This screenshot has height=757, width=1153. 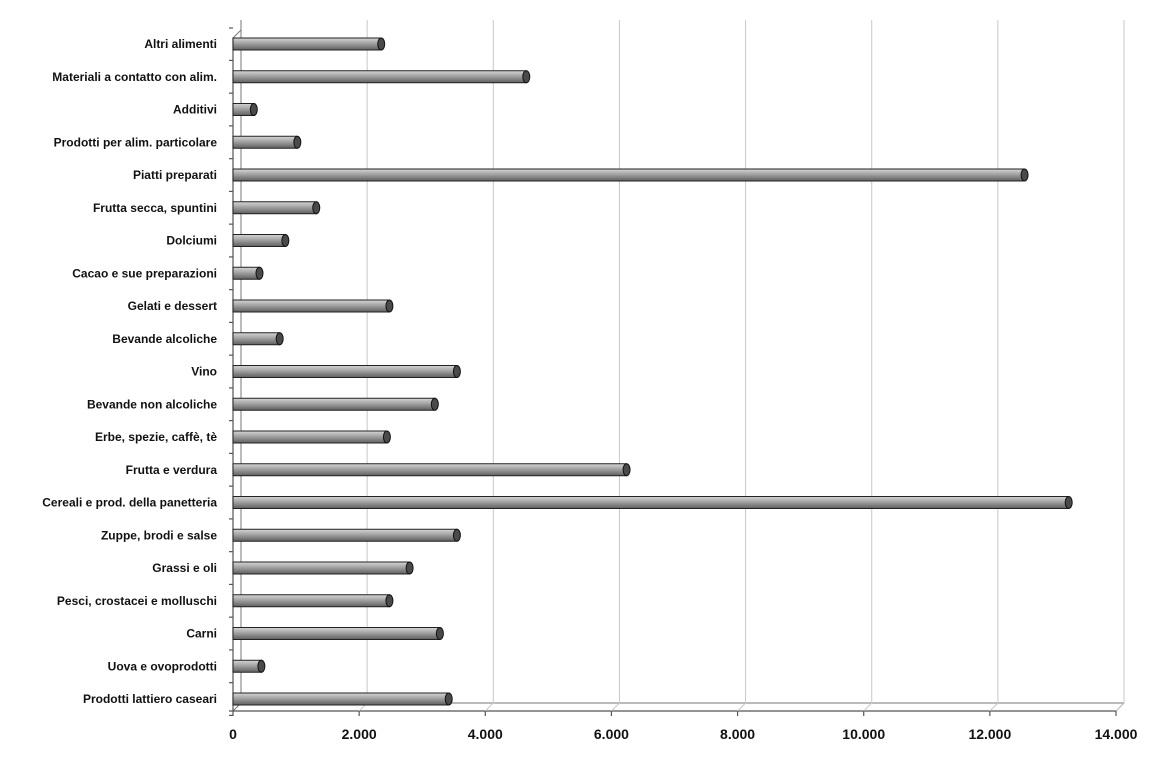 I want to click on category-label: Frutta secca, spuntini, so click(x=155, y=208).